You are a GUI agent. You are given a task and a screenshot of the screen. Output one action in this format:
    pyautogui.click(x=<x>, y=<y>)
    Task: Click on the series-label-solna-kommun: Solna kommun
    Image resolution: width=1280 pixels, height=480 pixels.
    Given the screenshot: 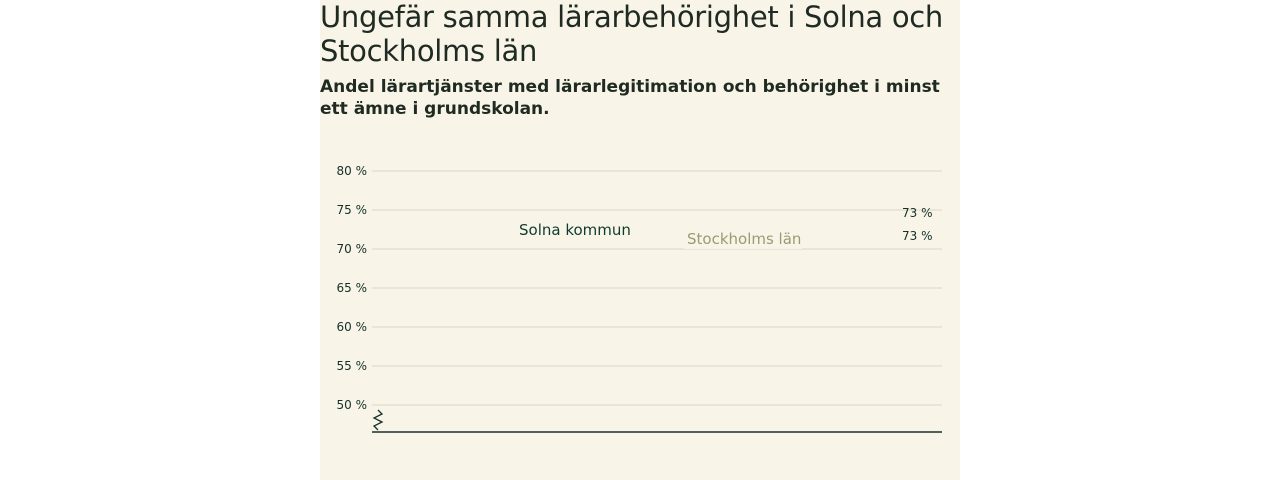 What is the action you would take?
    pyautogui.click(x=575, y=230)
    